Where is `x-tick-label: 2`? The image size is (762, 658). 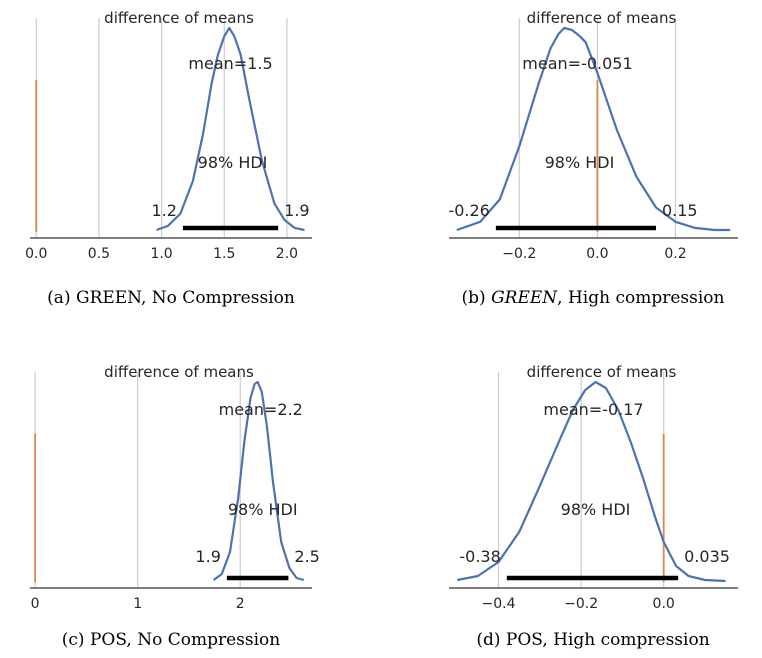 x-tick-label: 2 is located at coordinates (240, 604).